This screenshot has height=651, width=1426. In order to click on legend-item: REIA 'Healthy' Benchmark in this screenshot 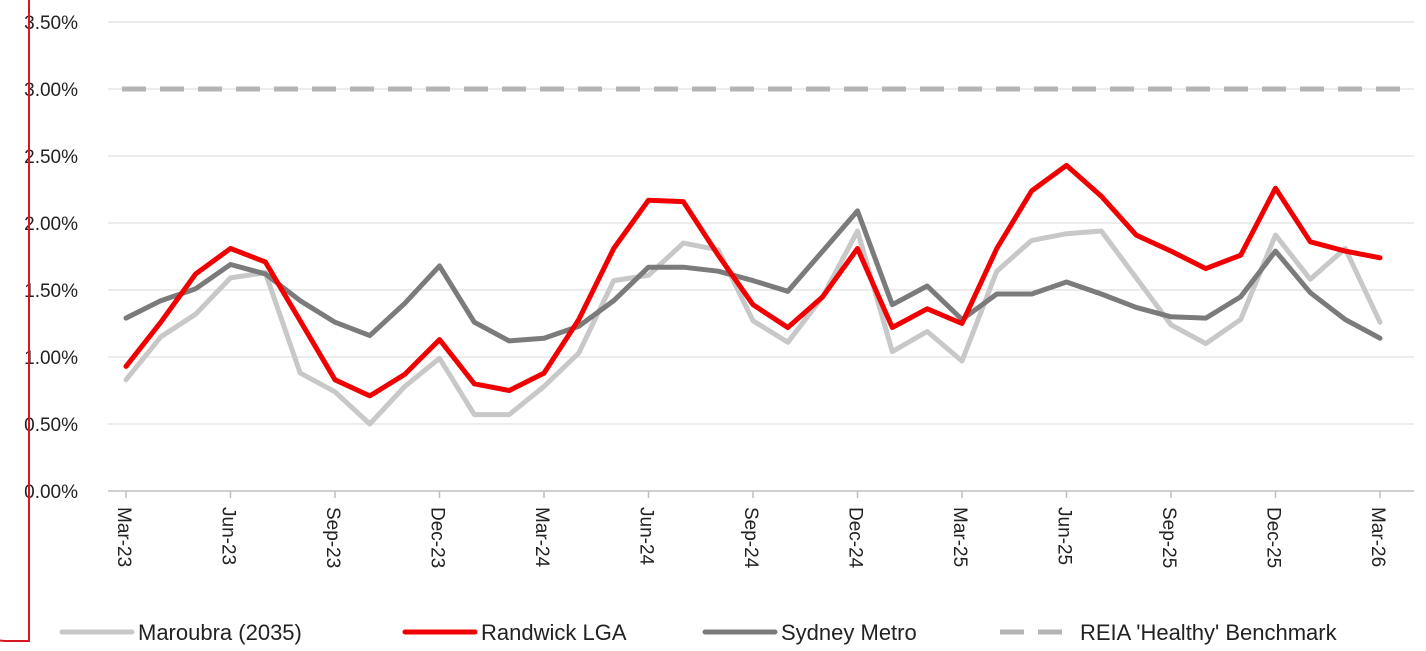, I will do `click(1169, 632)`.